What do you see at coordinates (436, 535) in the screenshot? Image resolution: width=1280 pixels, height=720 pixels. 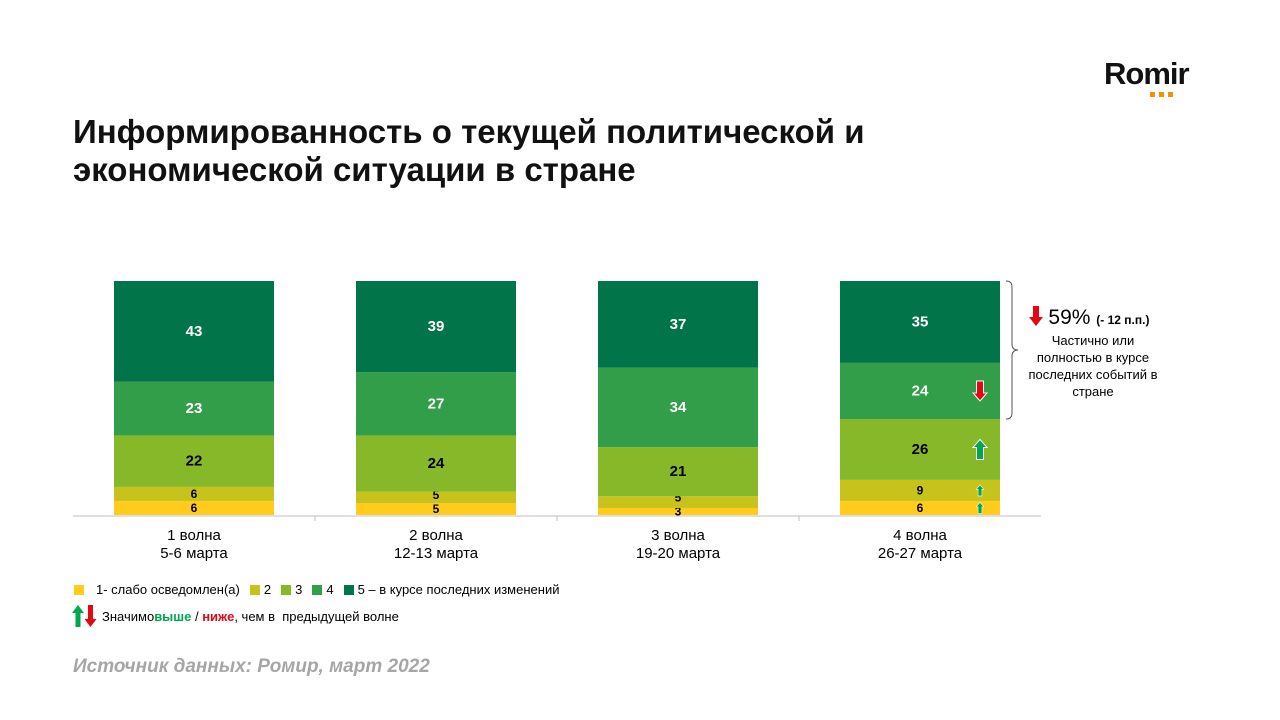 I see `category-label: 2 волна` at bounding box center [436, 535].